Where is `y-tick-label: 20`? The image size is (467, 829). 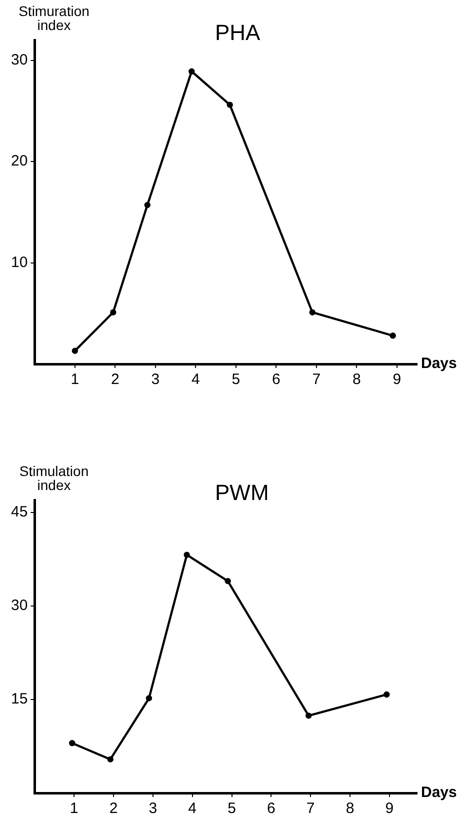 y-tick-label: 20 is located at coordinates (19, 161).